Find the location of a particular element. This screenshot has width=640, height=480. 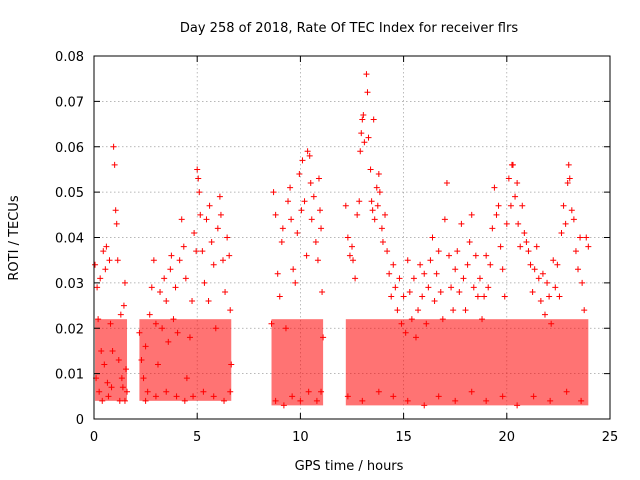

x-tick-label: 20 is located at coordinates (507, 437).